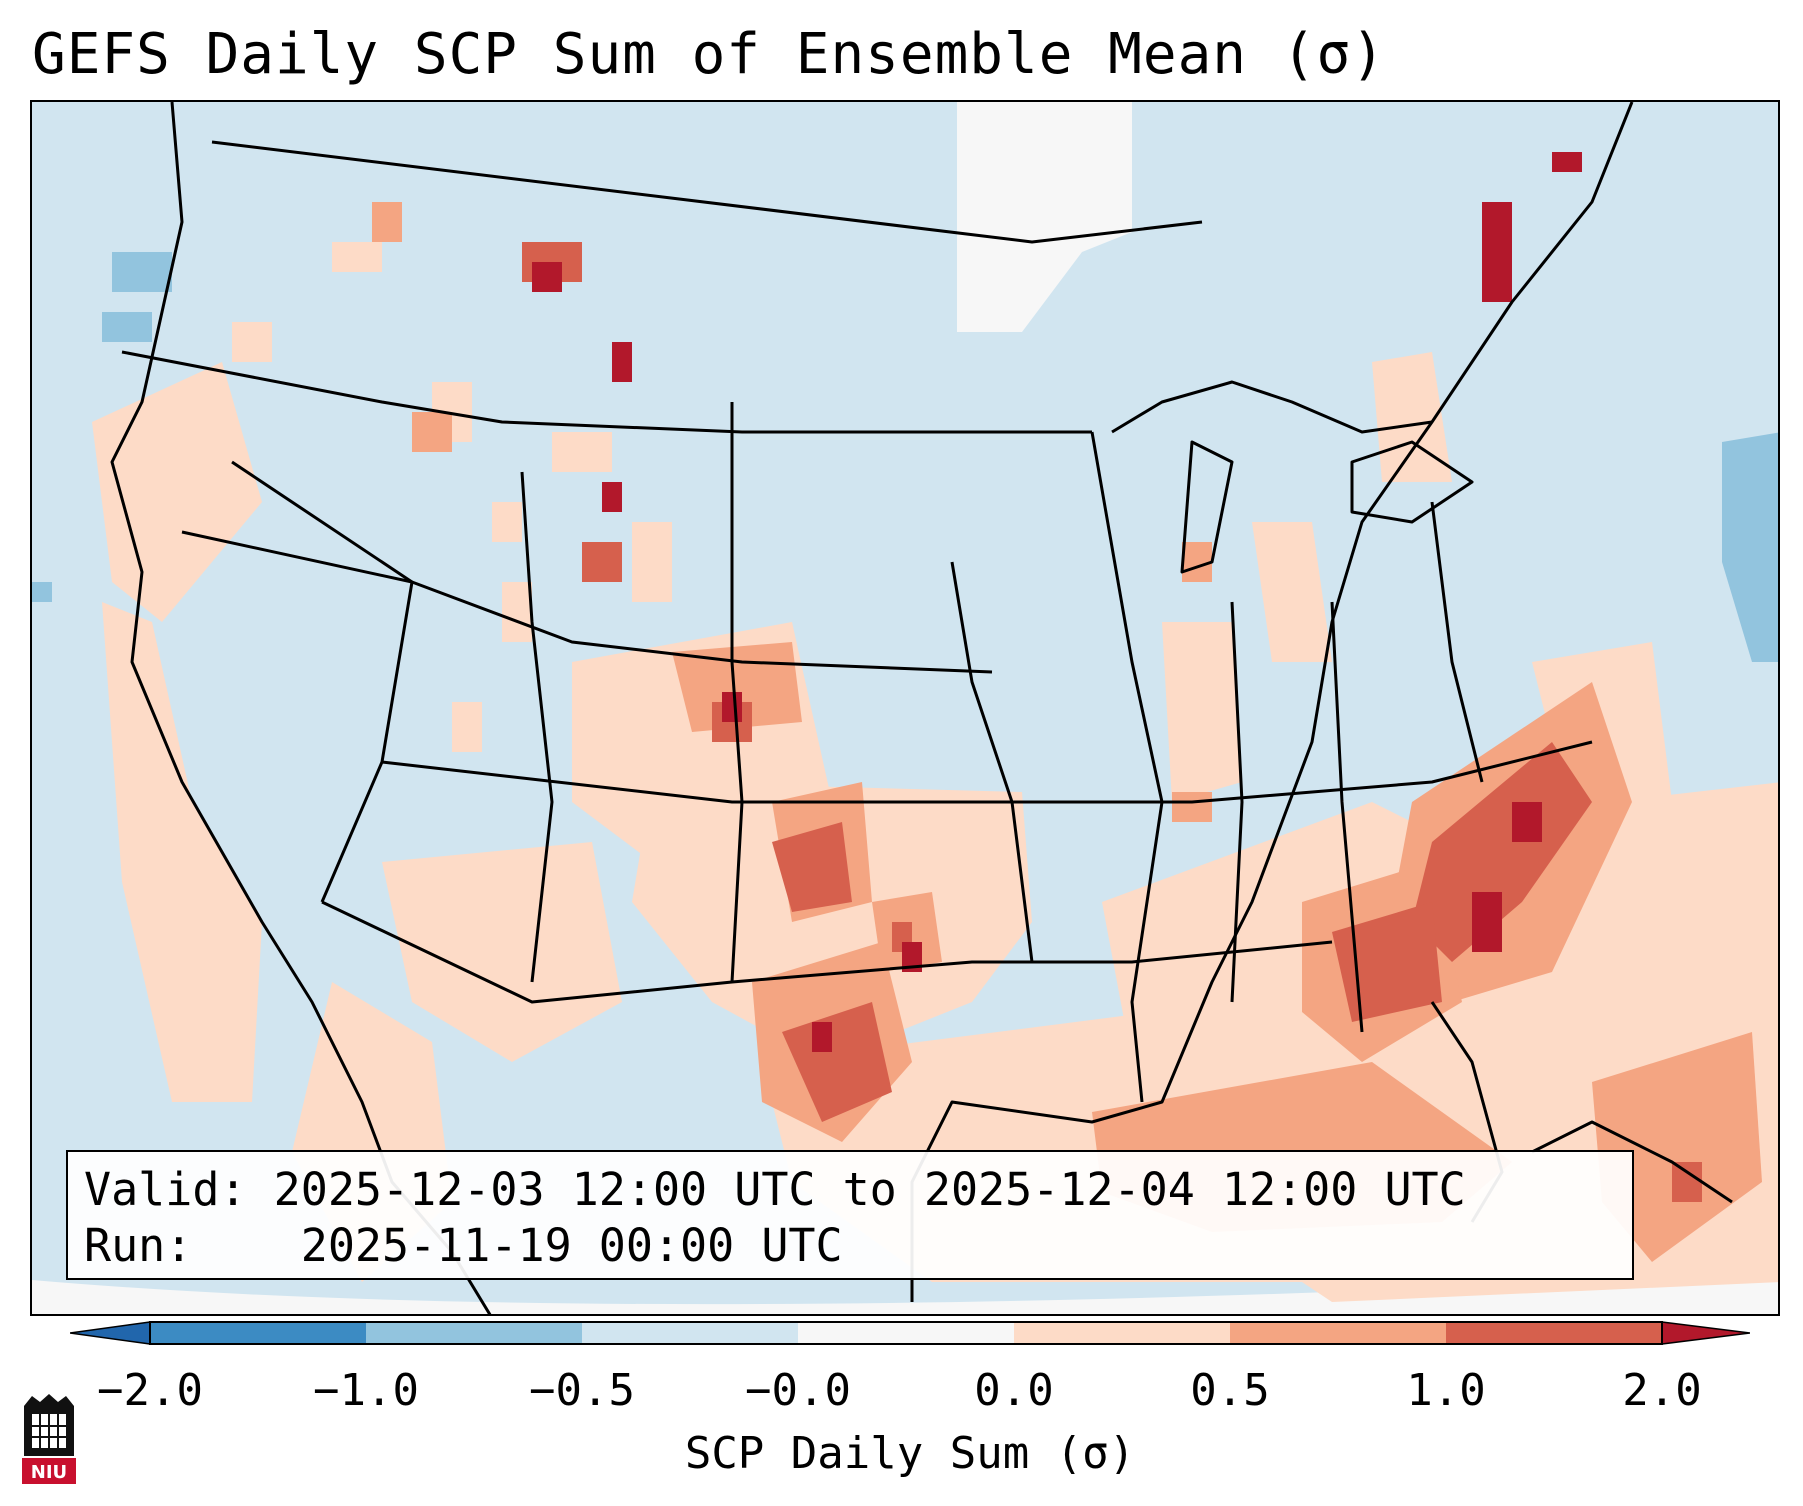 The width and height of the screenshot is (1803, 1506). What do you see at coordinates (582, 1390) in the screenshot?
I see `colorbar-tick-label: −0.5` at bounding box center [582, 1390].